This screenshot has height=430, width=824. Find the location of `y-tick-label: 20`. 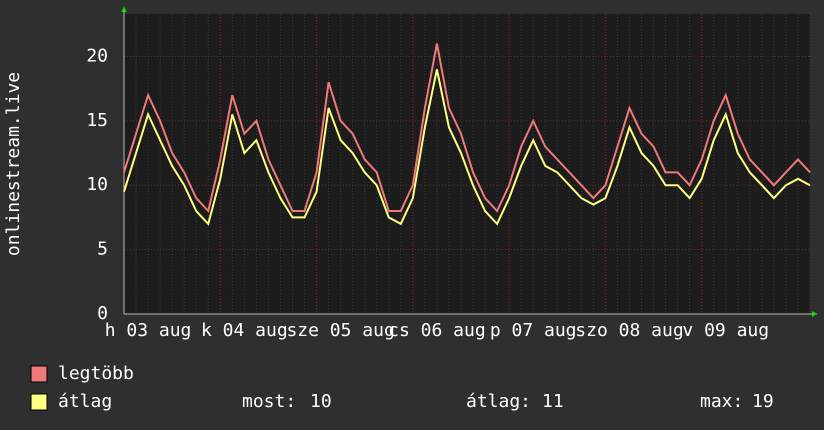

y-tick-label: 20 is located at coordinates (97, 55).